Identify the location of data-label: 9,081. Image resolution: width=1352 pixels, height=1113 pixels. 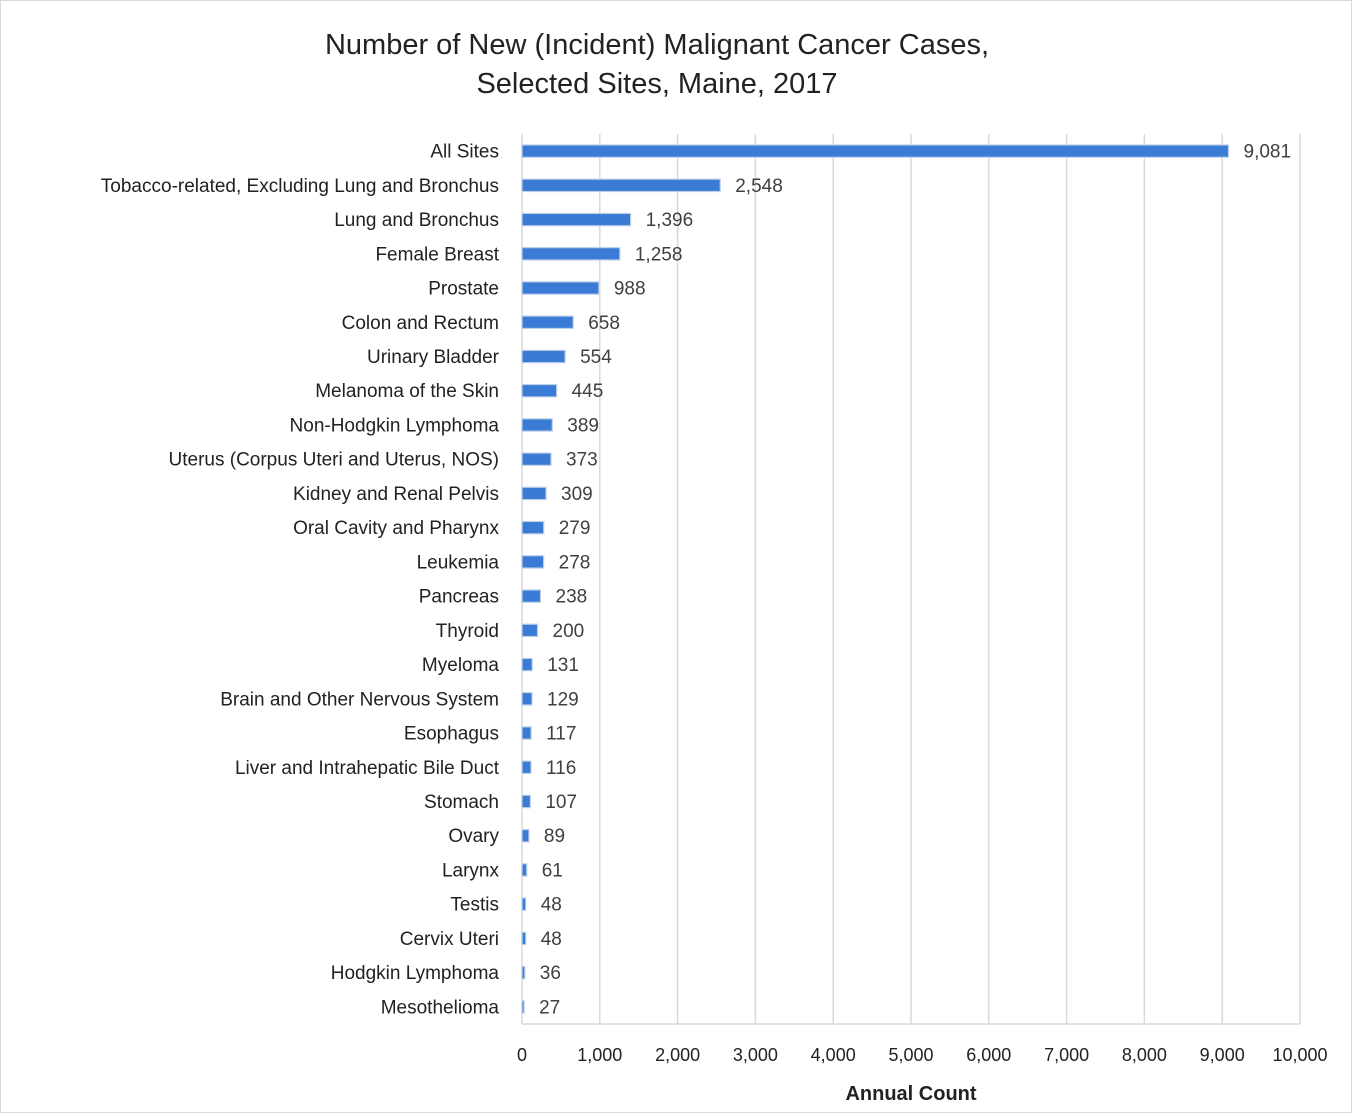
(1268, 152).